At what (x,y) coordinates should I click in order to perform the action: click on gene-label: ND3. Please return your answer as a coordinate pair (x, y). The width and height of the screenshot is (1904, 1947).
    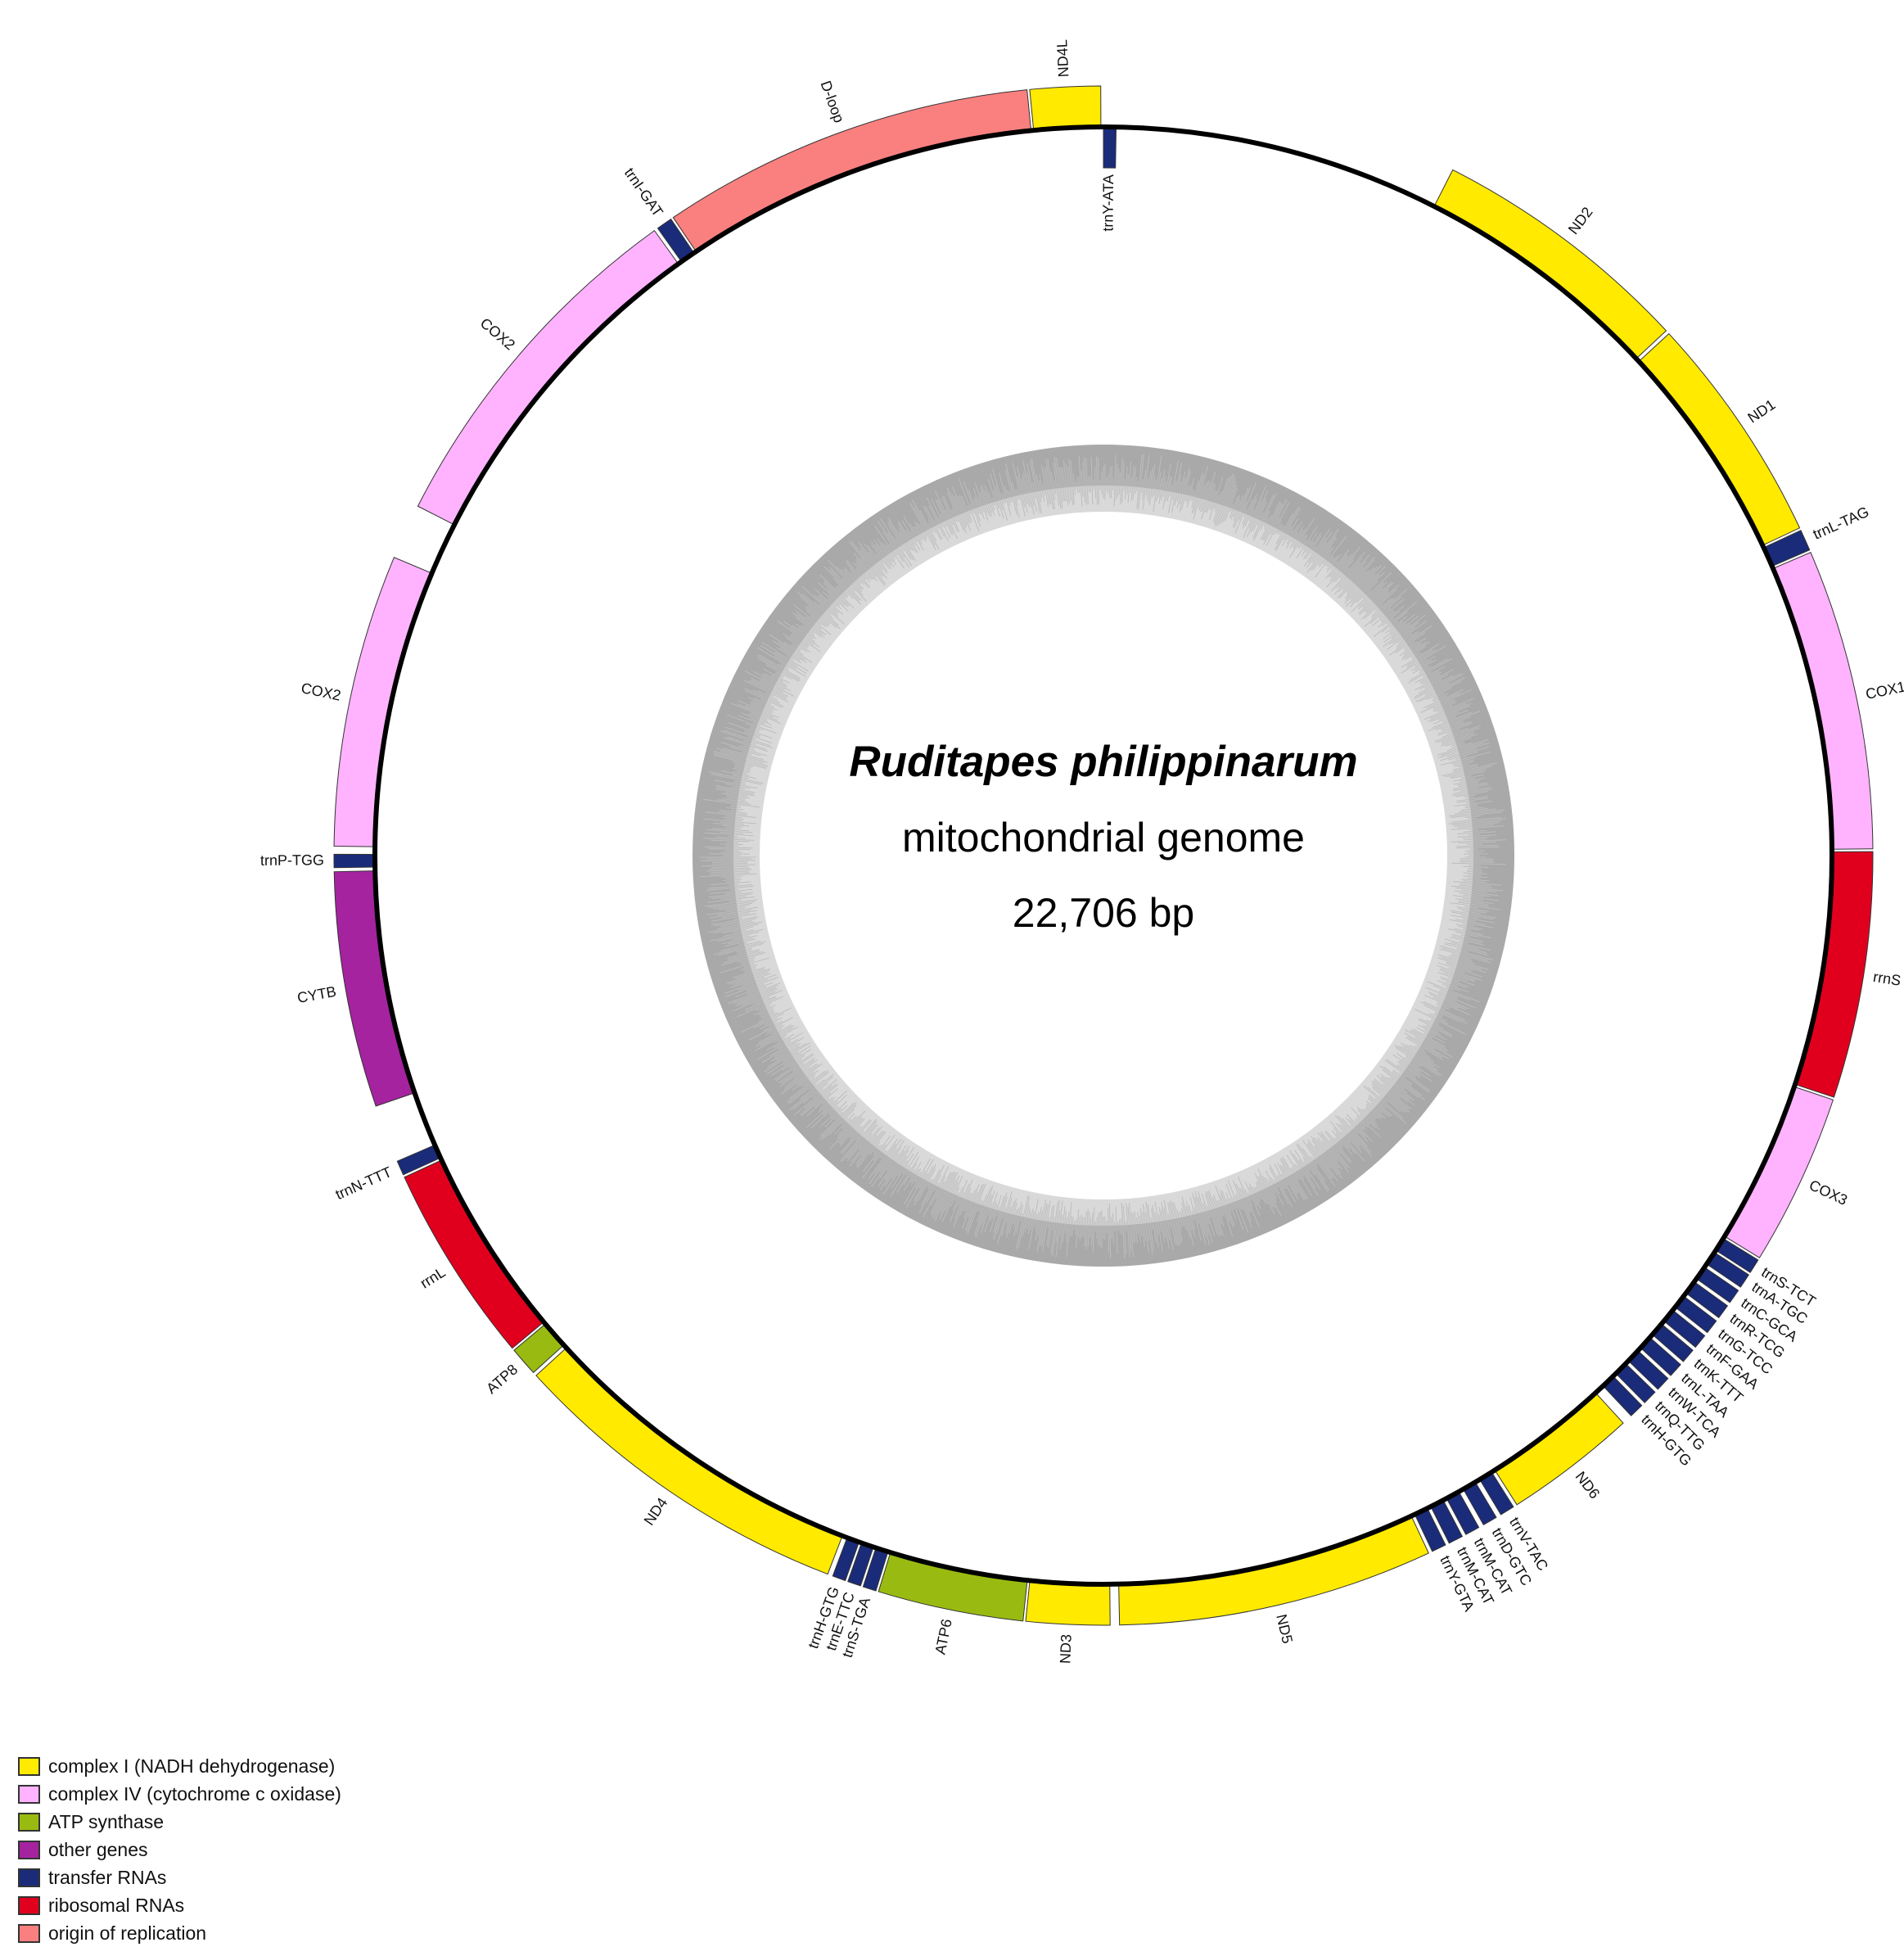
    Looking at the image, I should click on (1066, 1648).